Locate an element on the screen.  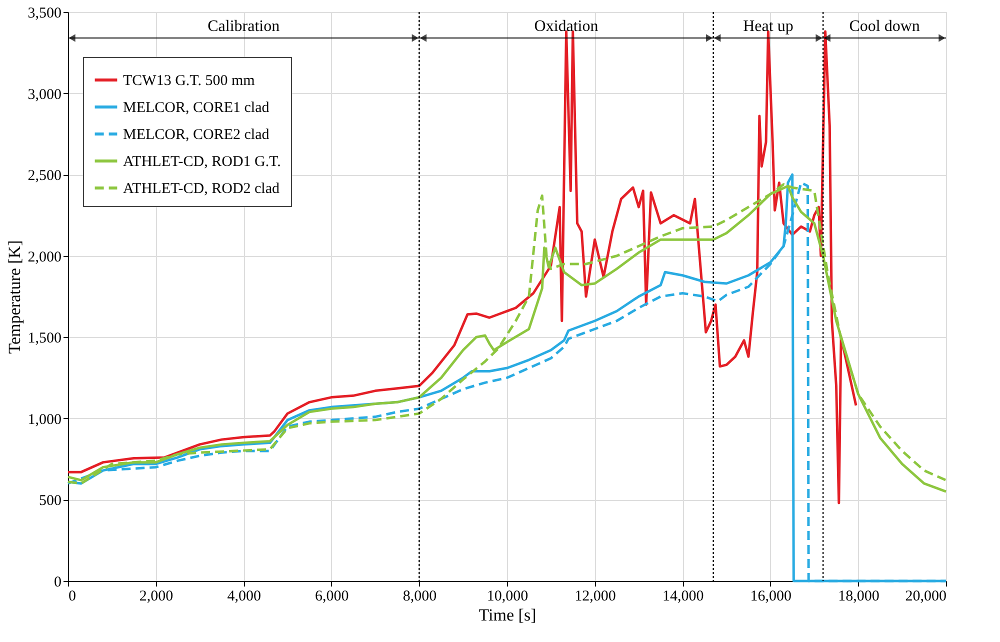
x-tick-label: 6,000 is located at coordinates (332, 596).